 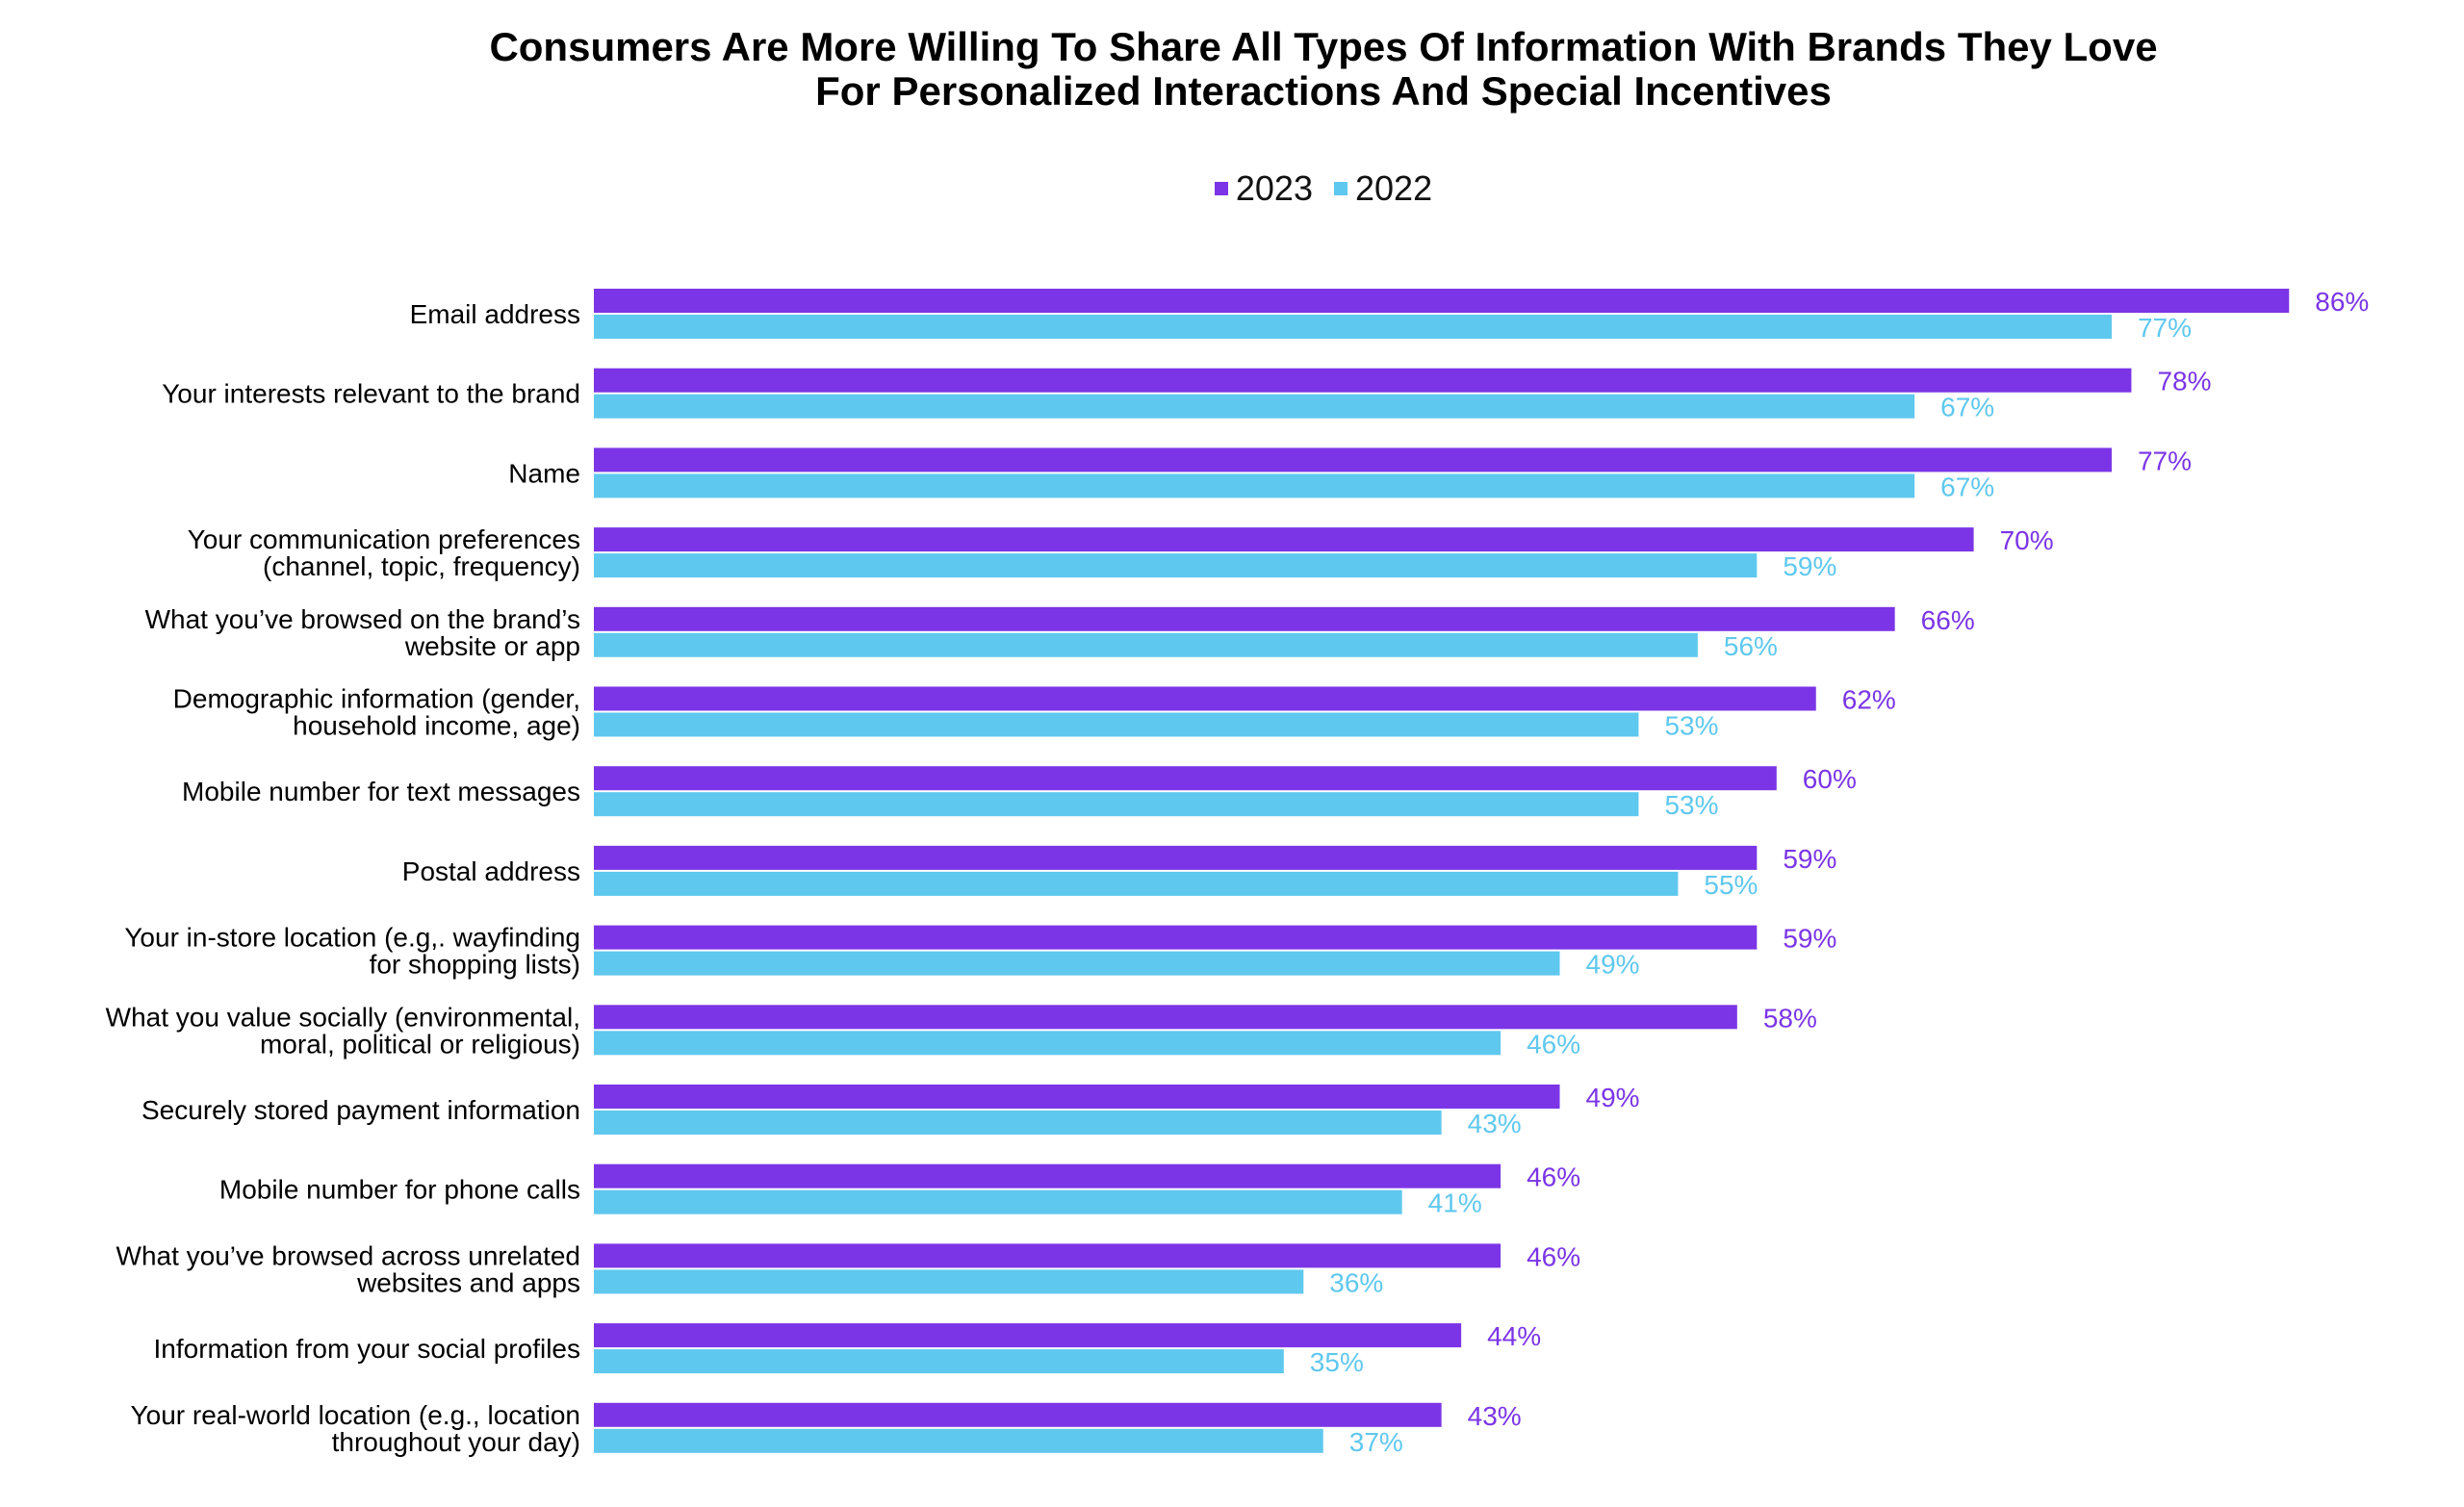 I want to click on value-label-2022: 59%, so click(x=1809, y=566).